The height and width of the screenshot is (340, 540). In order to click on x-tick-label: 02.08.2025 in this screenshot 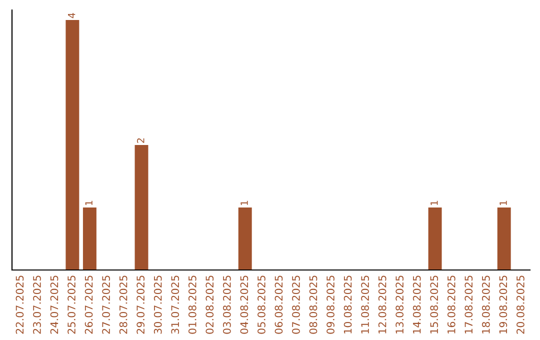, I will do `click(210, 305)`.